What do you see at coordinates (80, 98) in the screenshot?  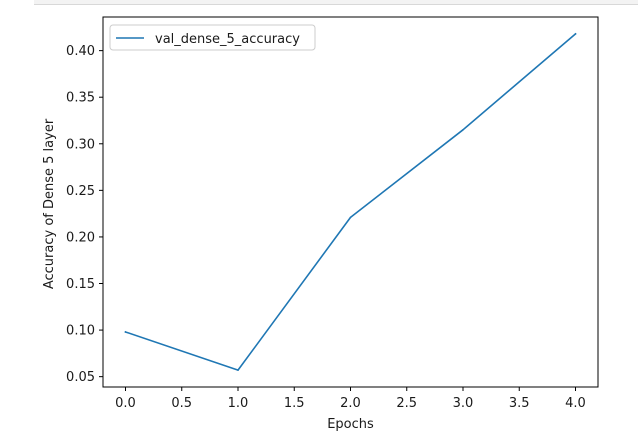 I see `y-tick-label: 0.35` at bounding box center [80, 98].